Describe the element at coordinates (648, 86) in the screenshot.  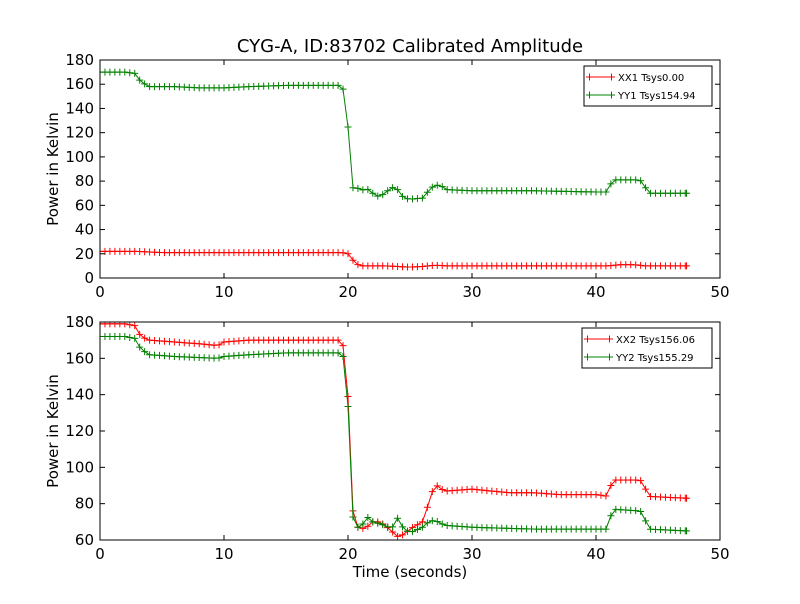
I see `legend-box` at that location.